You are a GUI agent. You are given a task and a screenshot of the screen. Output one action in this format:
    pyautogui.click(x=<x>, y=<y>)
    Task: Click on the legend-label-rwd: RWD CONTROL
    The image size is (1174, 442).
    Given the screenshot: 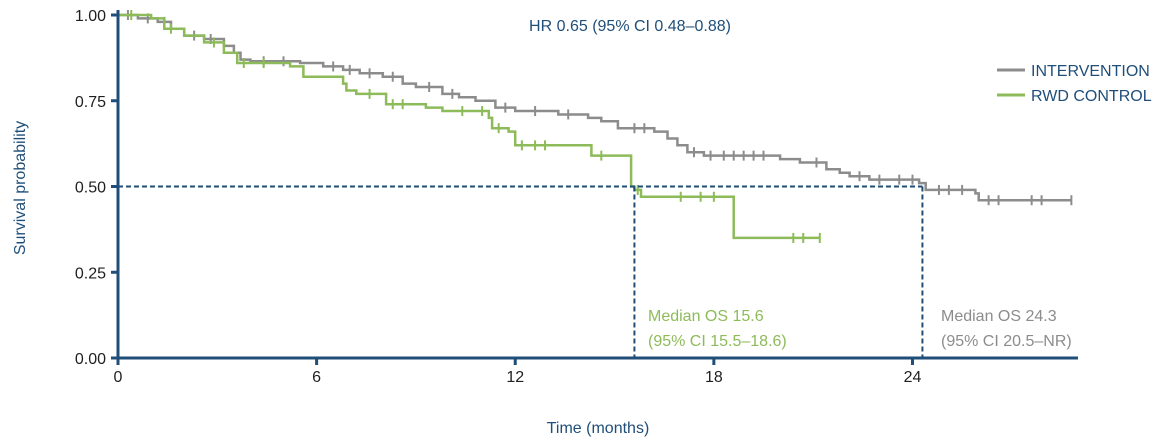 What is the action you would take?
    pyautogui.click(x=1091, y=96)
    